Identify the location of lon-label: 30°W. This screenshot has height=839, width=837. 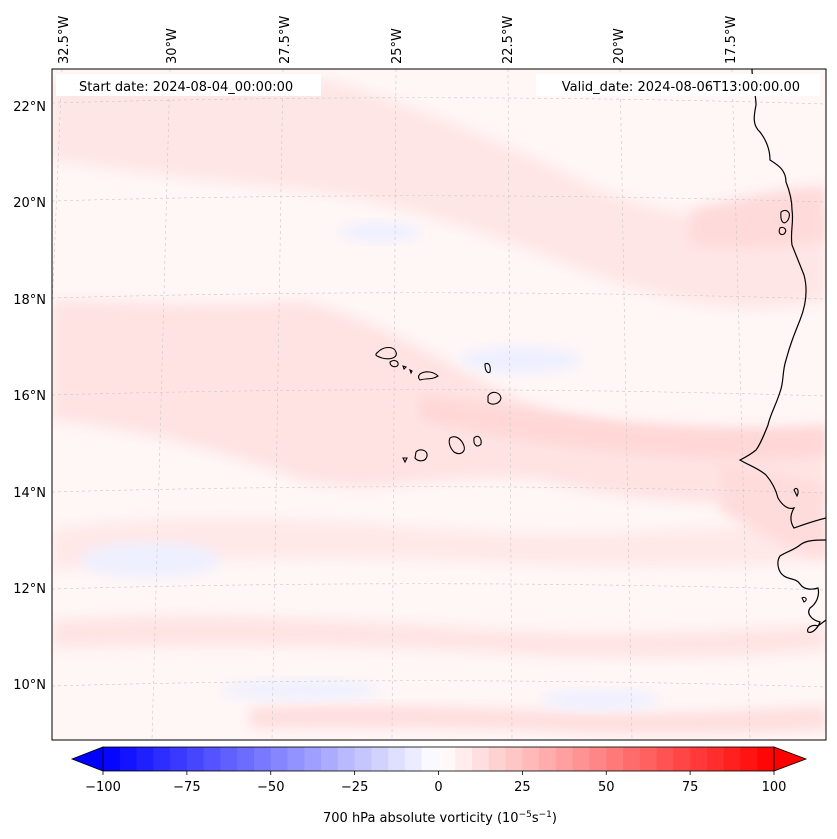
(172, 46).